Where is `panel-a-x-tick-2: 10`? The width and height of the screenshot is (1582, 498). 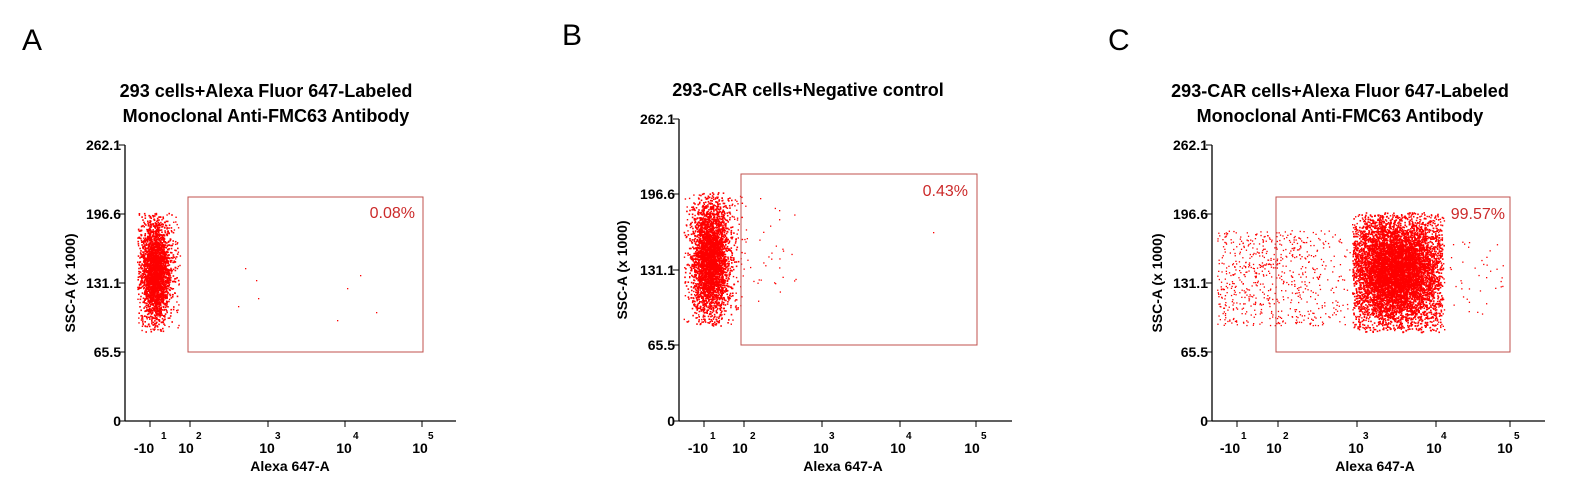 panel-a-x-tick-2: 10 is located at coordinates (186, 448).